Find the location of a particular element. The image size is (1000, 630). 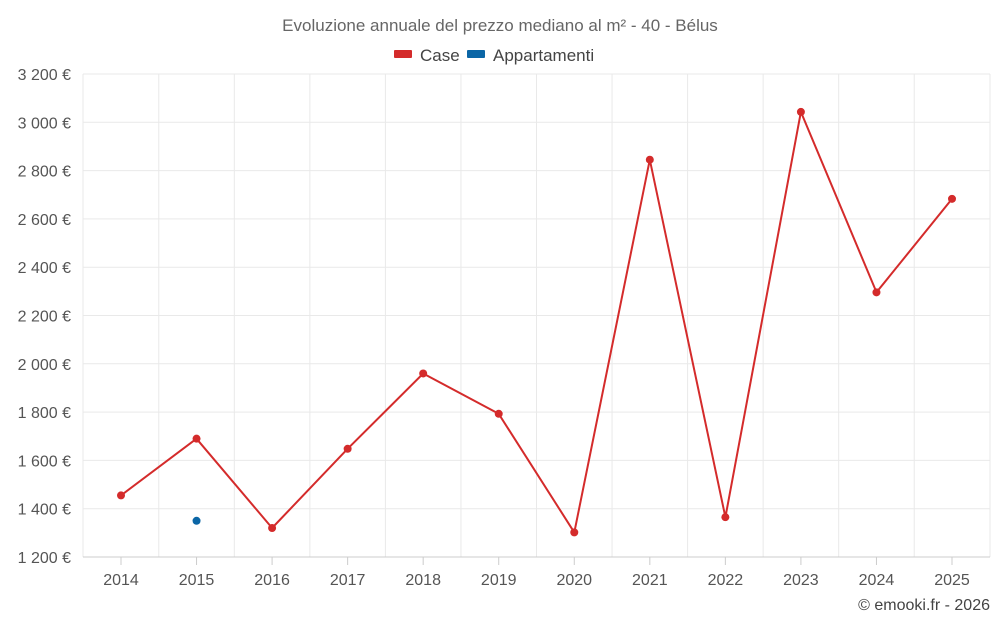

y-tick-label: 1 800 € is located at coordinates (44, 413).